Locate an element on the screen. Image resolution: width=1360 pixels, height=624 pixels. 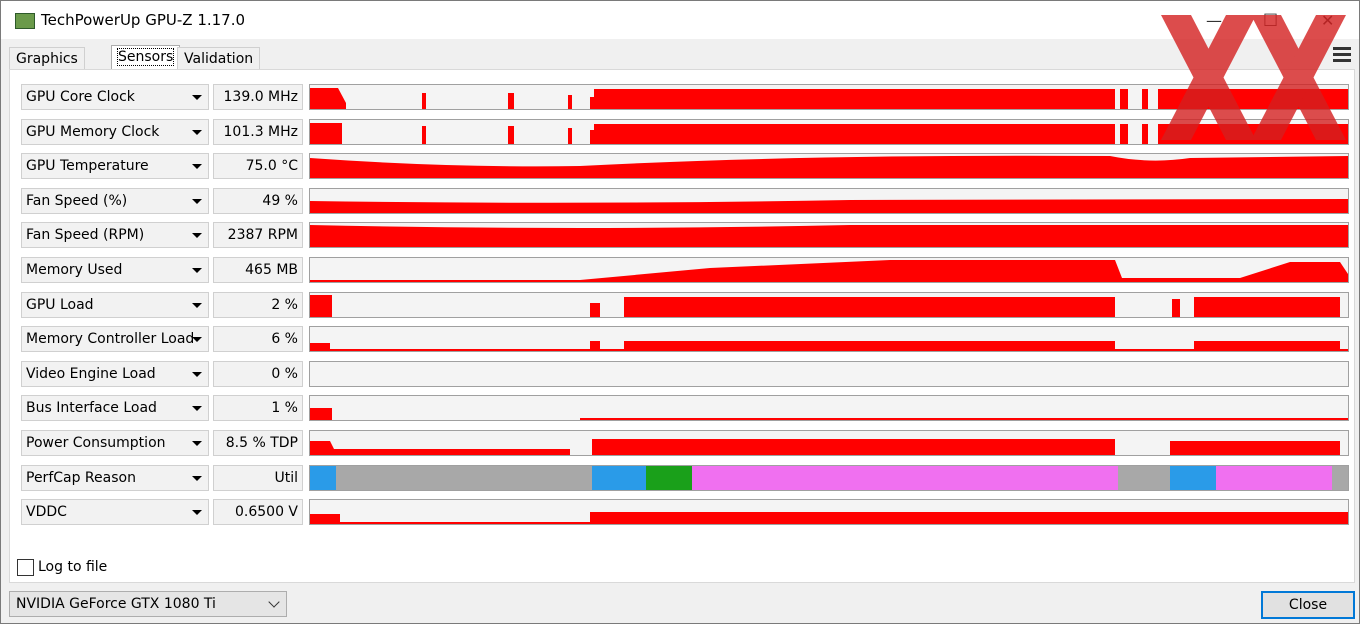
sensor-value: 2 % is located at coordinates (258, 304).